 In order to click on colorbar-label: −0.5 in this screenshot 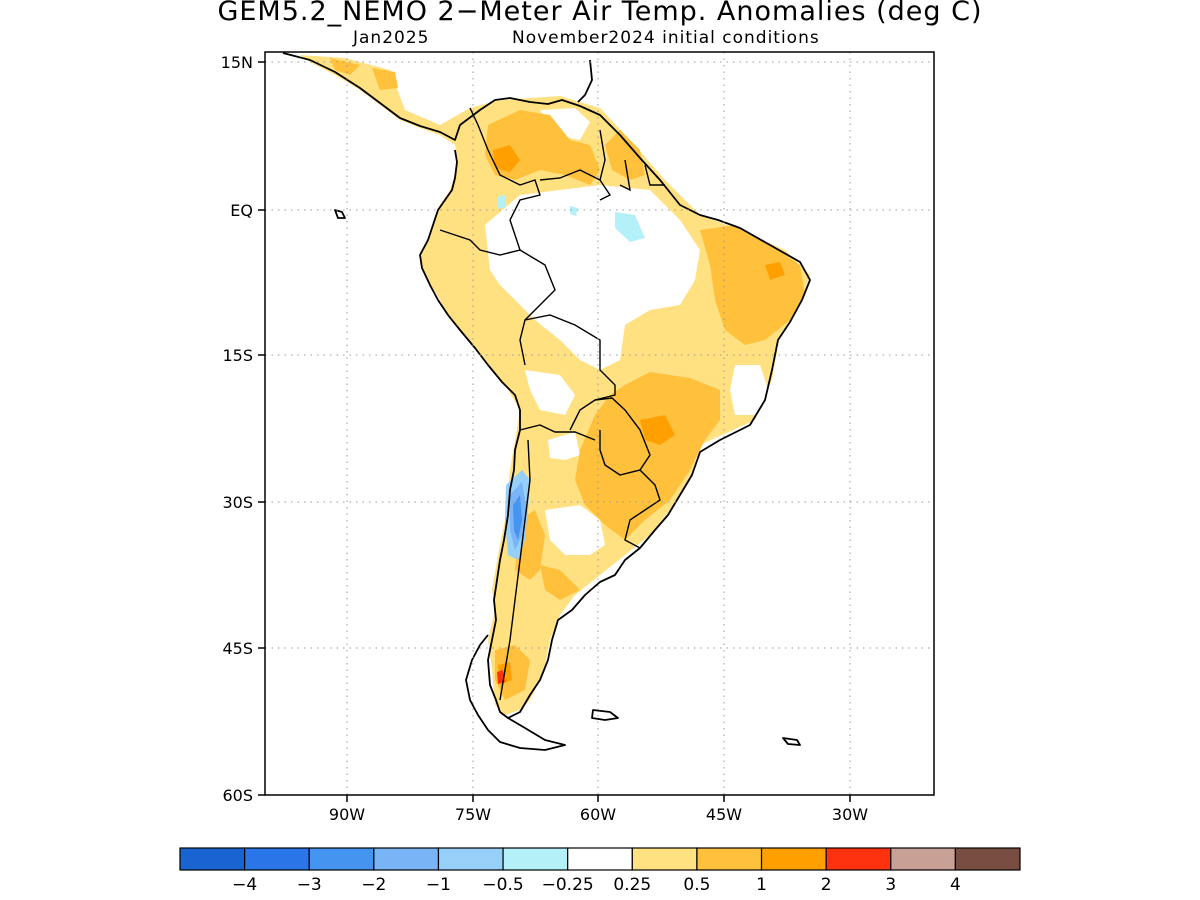, I will do `click(502, 885)`.